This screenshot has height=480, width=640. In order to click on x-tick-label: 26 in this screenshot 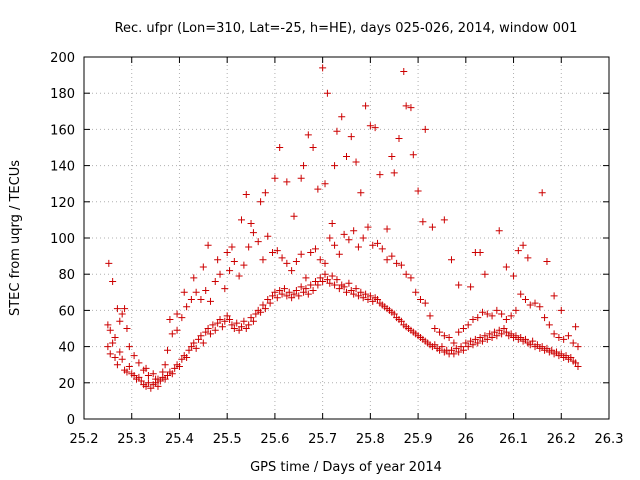, I will do `click(466, 439)`.